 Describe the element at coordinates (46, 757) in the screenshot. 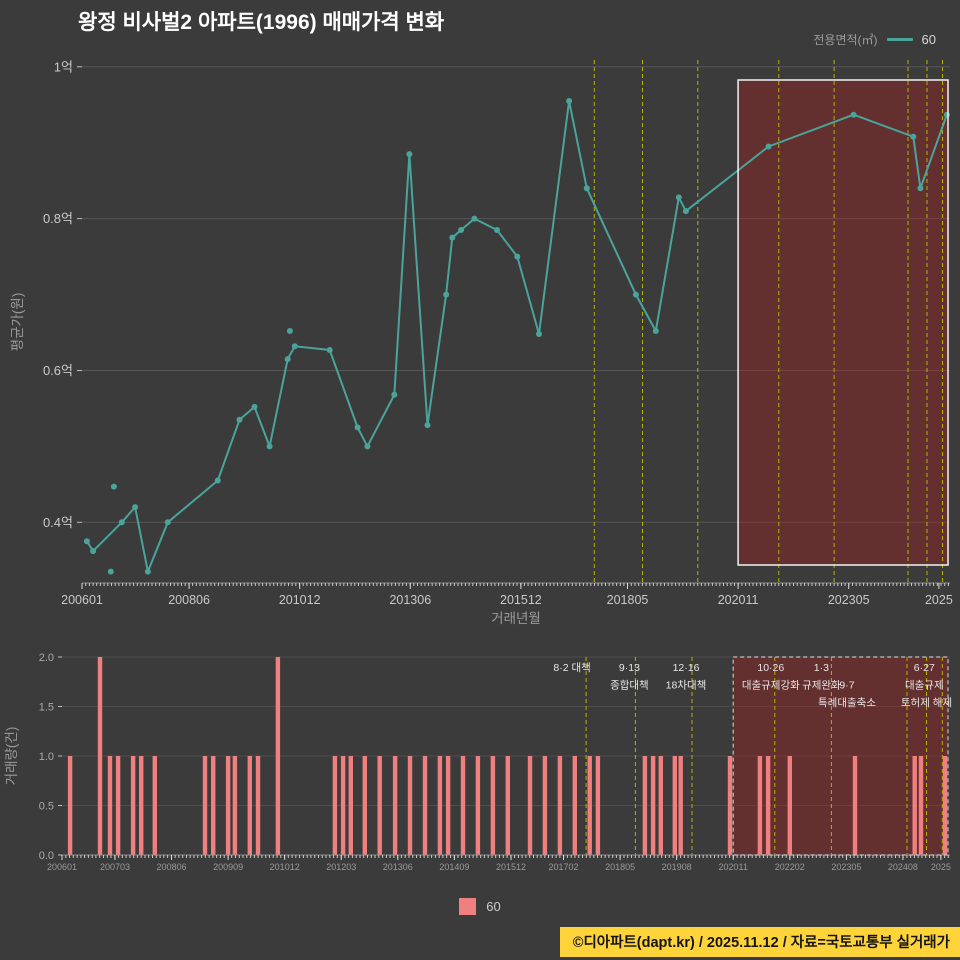

I see `y-tick-label: 1.0` at that location.